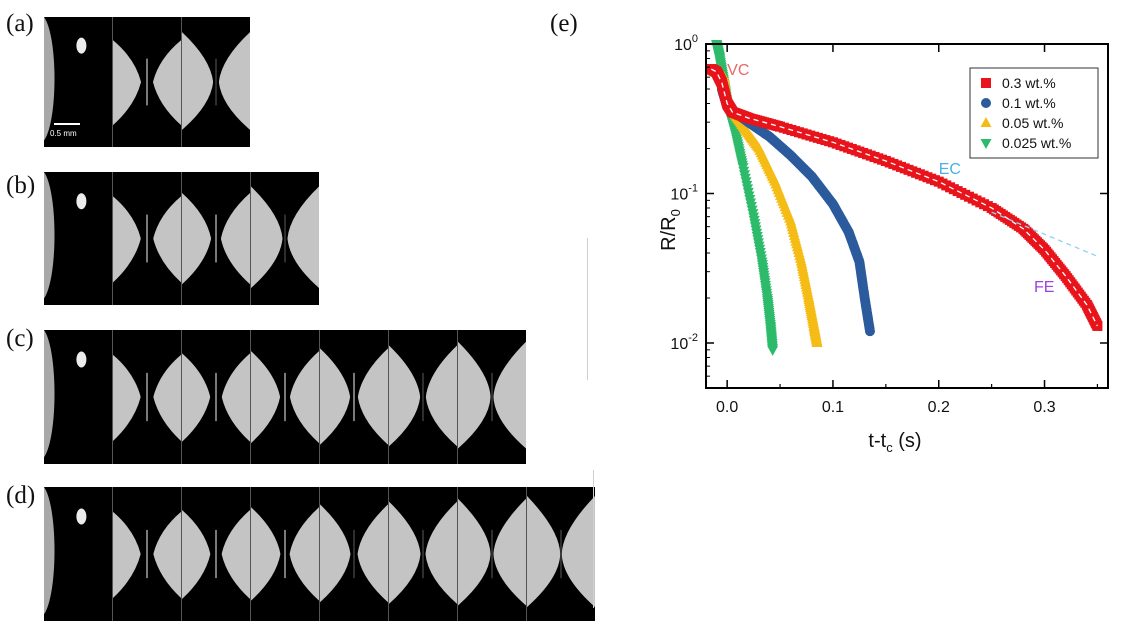 Image resolution: width=1128 pixels, height=624 pixels. I want to click on annotation-ec: EC, so click(950, 169).